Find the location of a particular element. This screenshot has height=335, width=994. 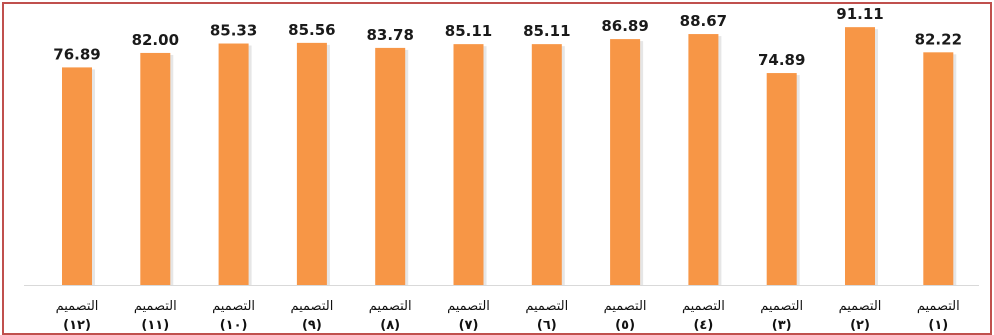

data-label: 83.78 is located at coordinates (389, 35).